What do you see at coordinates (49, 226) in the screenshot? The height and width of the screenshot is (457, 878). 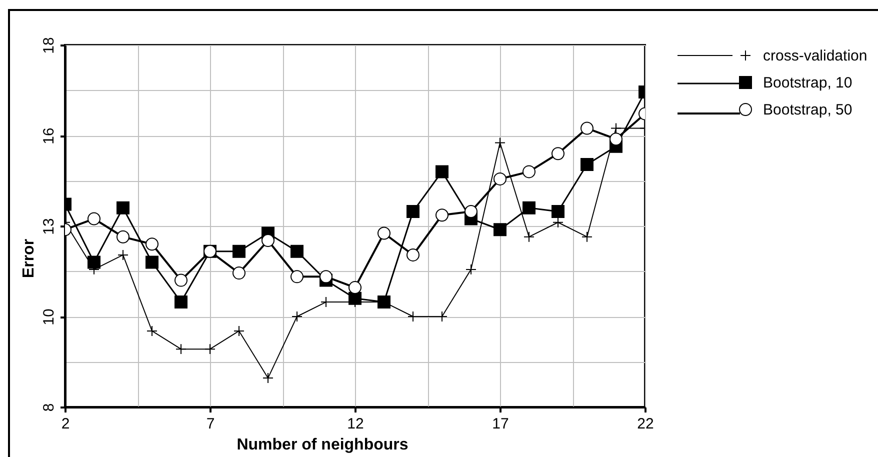 I see `y-tick-label: 13` at bounding box center [49, 226].